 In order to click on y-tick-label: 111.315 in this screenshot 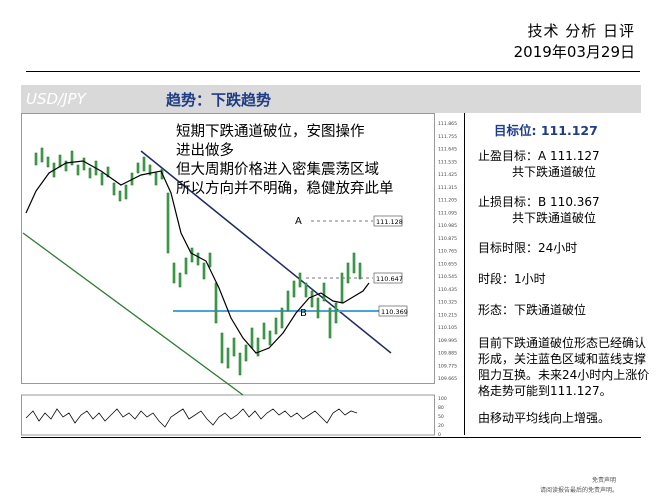, I will do `click(447, 188)`.